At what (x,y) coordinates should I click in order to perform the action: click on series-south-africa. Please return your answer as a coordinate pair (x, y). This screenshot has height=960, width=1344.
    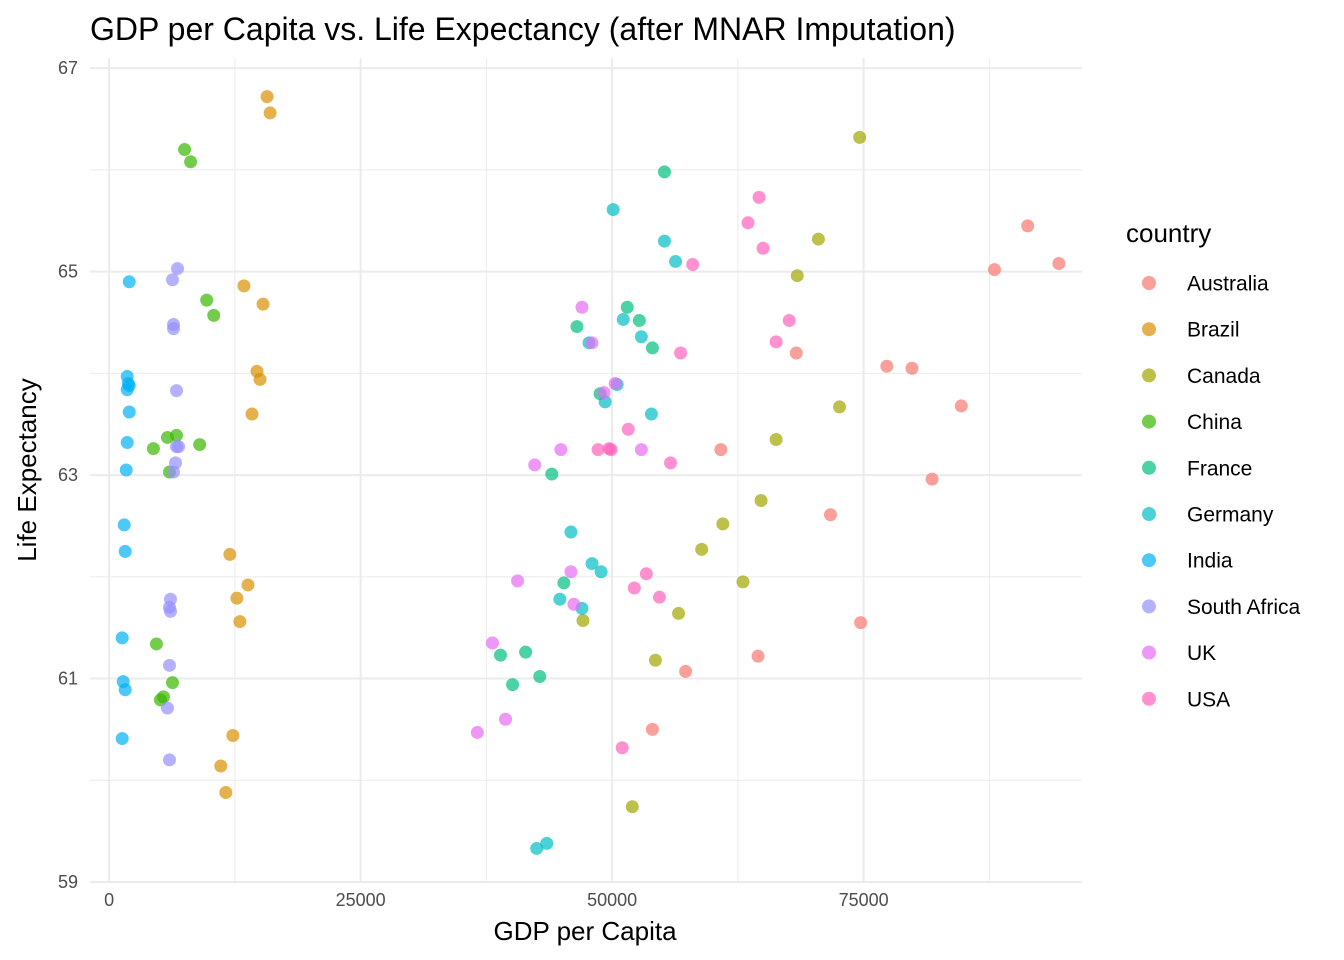
    Looking at the image, I should click on (173, 514).